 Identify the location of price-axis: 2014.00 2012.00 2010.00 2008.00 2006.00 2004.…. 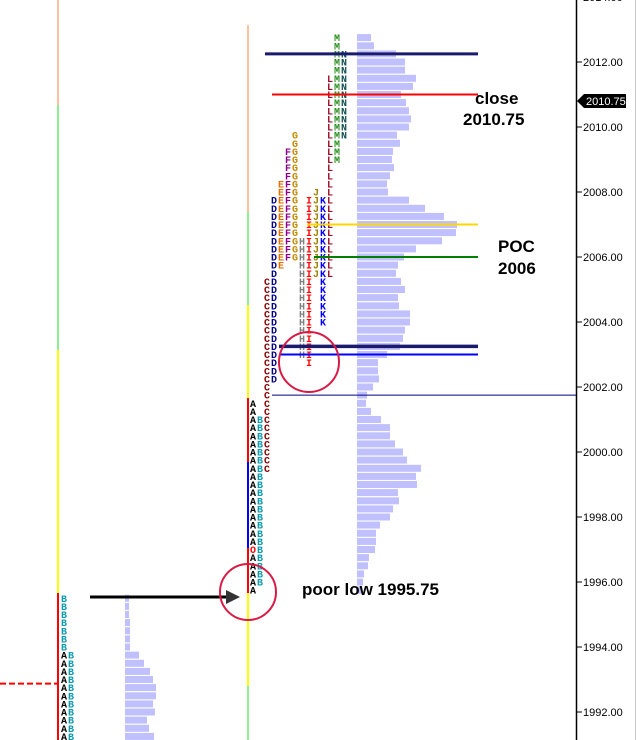
(605, 370).